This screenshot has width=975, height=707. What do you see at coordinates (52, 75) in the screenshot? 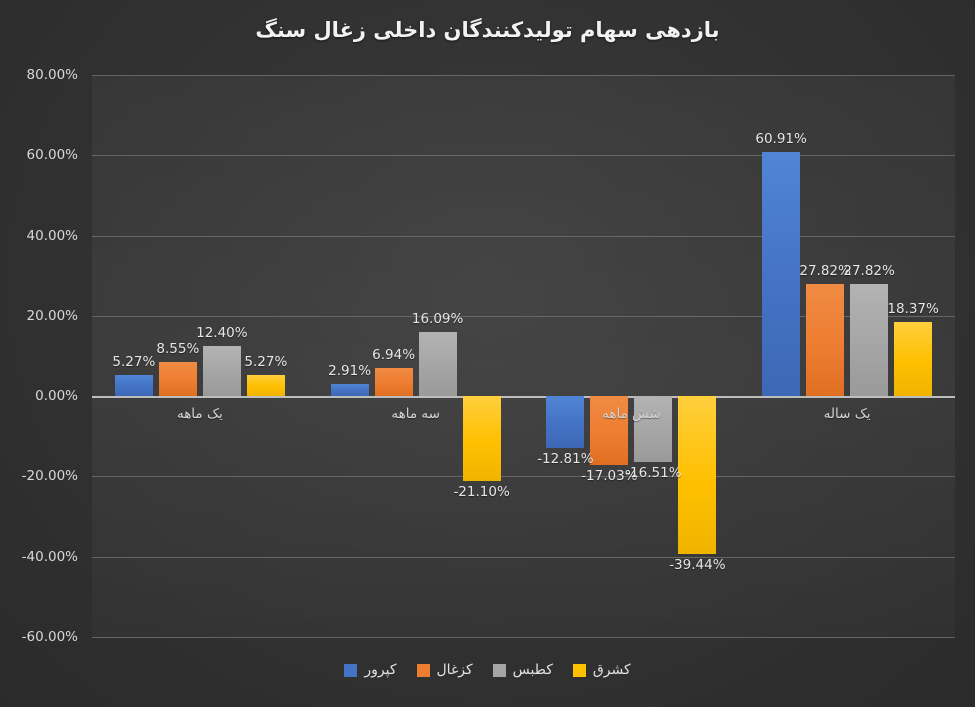
I see `y-axis-tick-label: 80.00%` at bounding box center [52, 75].